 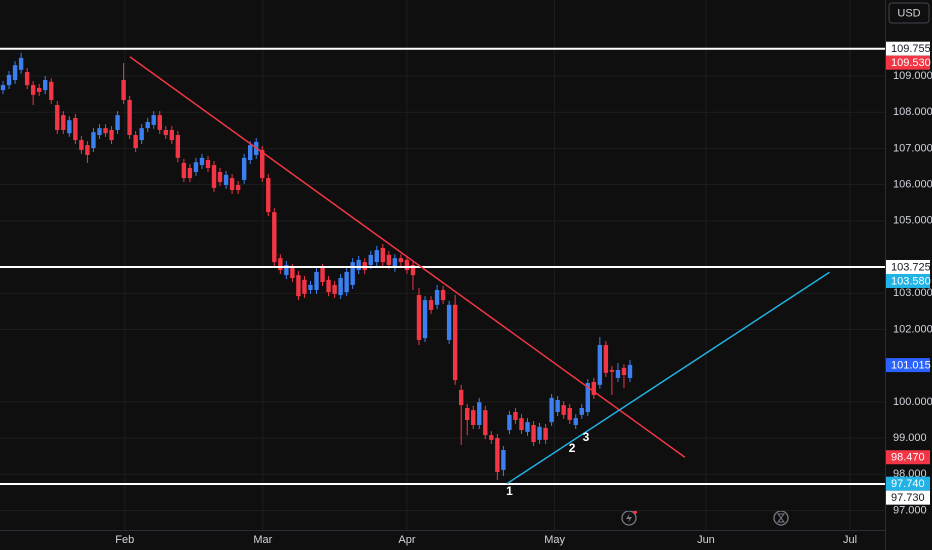 What do you see at coordinates (910, 510) in the screenshot?
I see `y-tick-label: 97.000` at bounding box center [910, 510].